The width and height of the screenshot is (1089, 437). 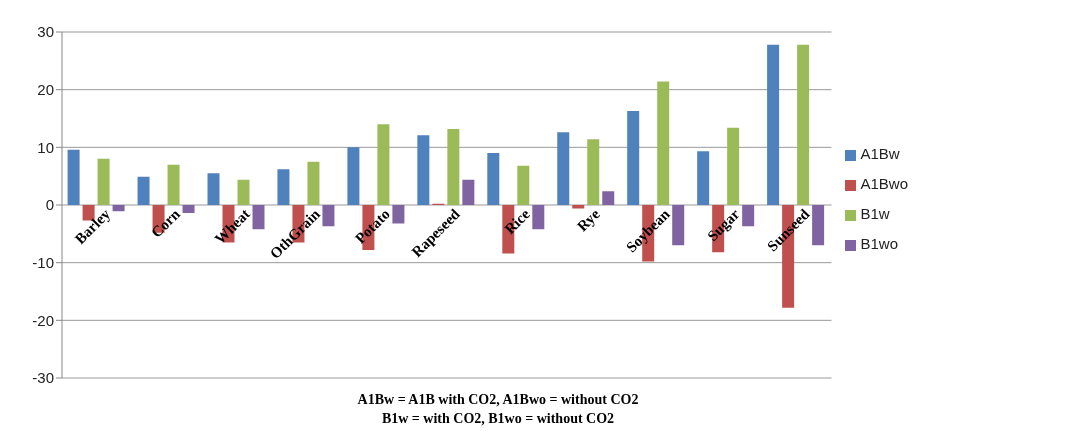 I want to click on legend-label: A1Bwo, so click(x=884, y=183).